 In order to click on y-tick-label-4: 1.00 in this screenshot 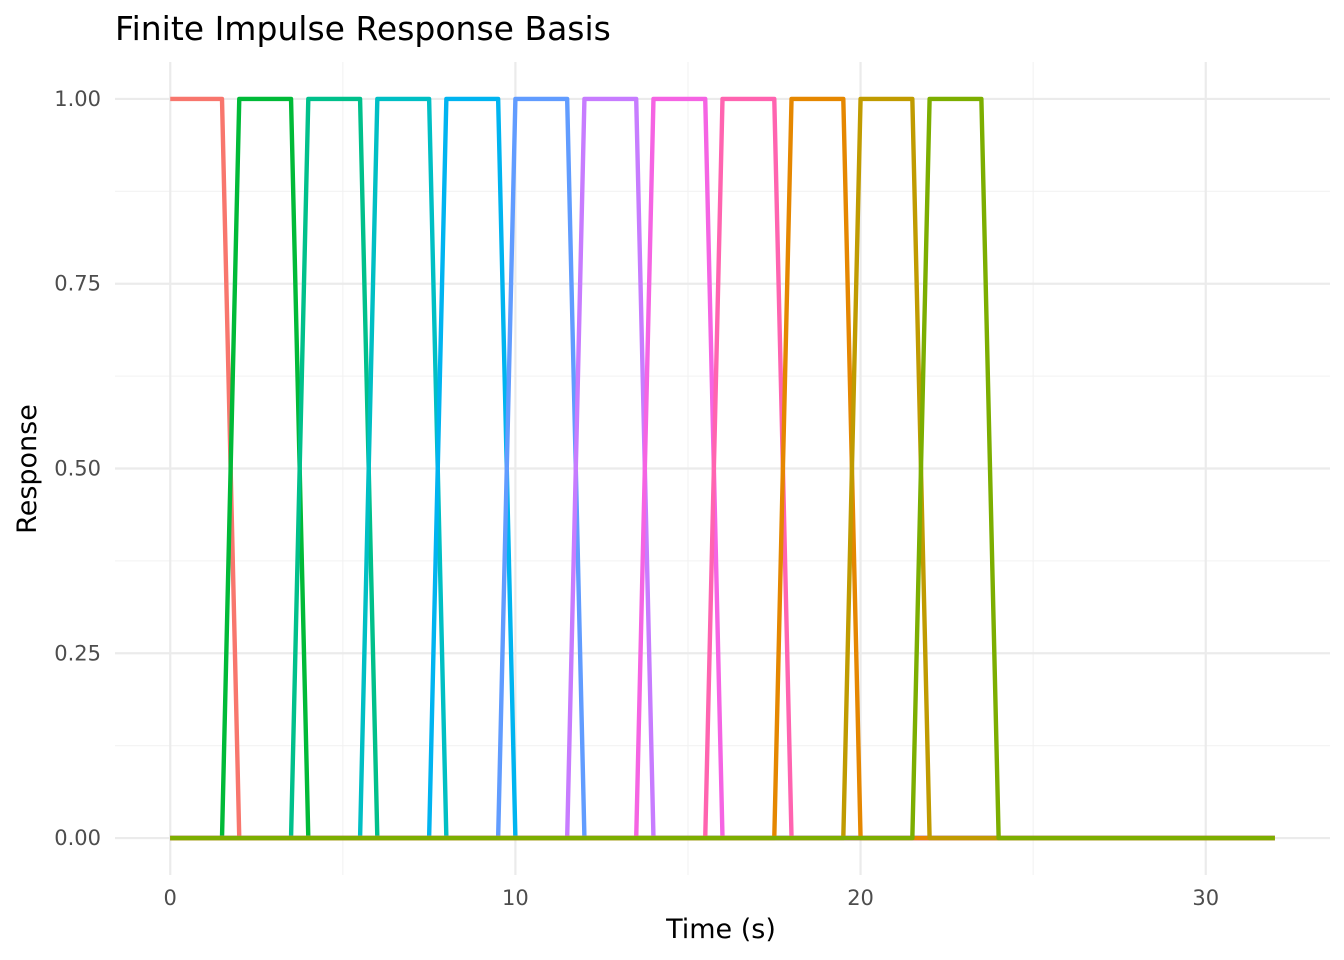, I will do `click(77, 99)`.